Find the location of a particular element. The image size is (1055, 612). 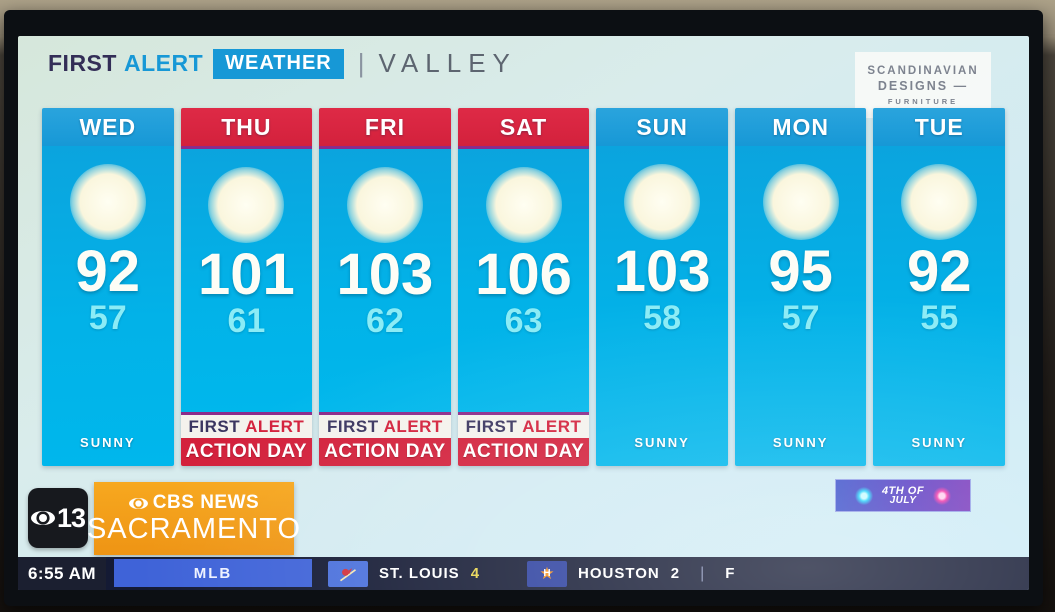

forecast-column-sat: SAT 106 63 FIRST ALERT ACTION DAY is located at coordinates (523, 287).